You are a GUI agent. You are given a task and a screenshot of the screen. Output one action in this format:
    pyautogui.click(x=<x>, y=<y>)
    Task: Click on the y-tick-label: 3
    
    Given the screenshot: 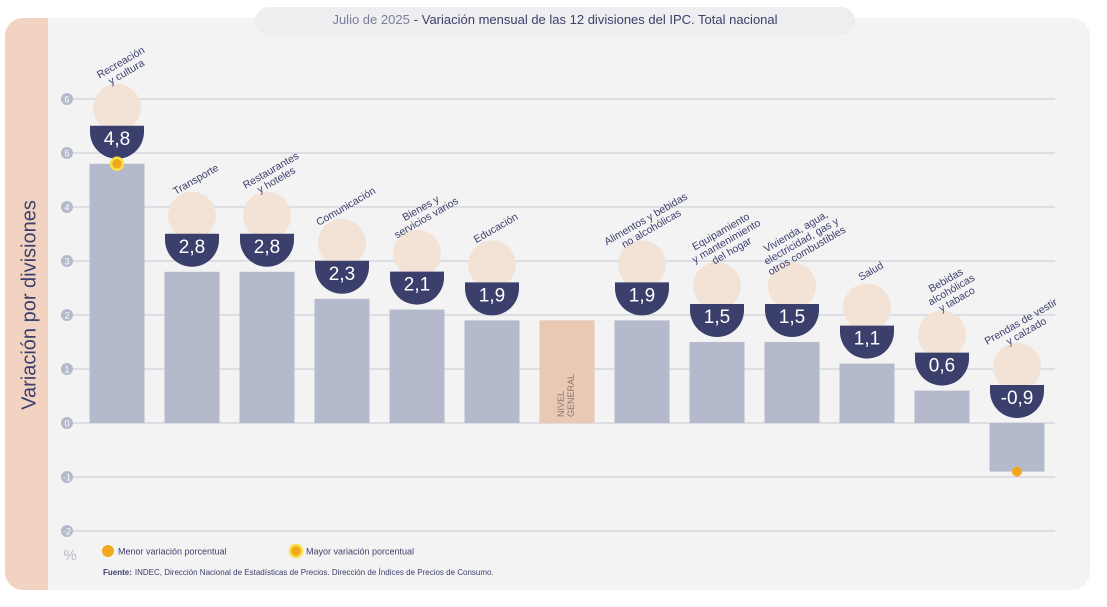 What is the action you would take?
    pyautogui.click(x=66, y=261)
    